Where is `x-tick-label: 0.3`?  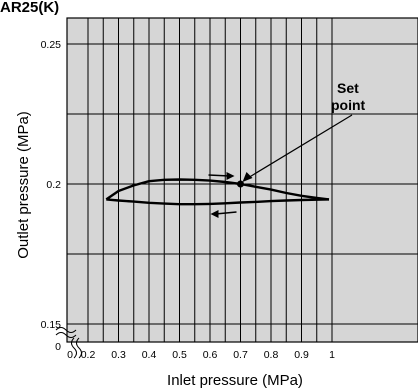 x-tick-label: 0.3 is located at coordinates (118, 355).